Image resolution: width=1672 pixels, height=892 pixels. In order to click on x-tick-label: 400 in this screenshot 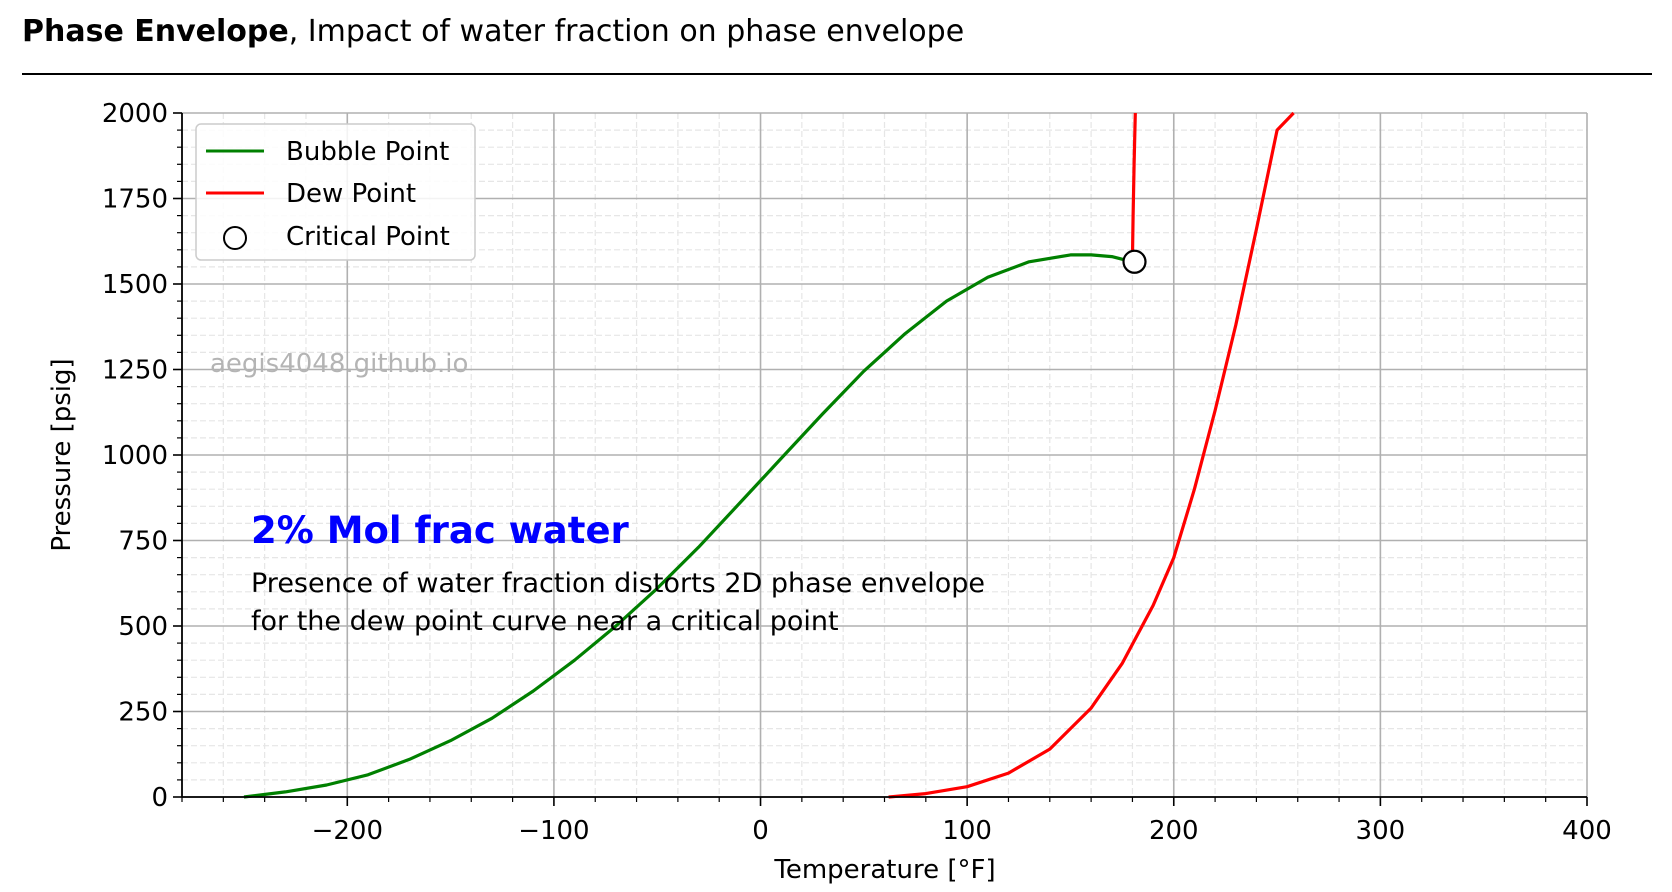, I will do `click(1587, 831)`.